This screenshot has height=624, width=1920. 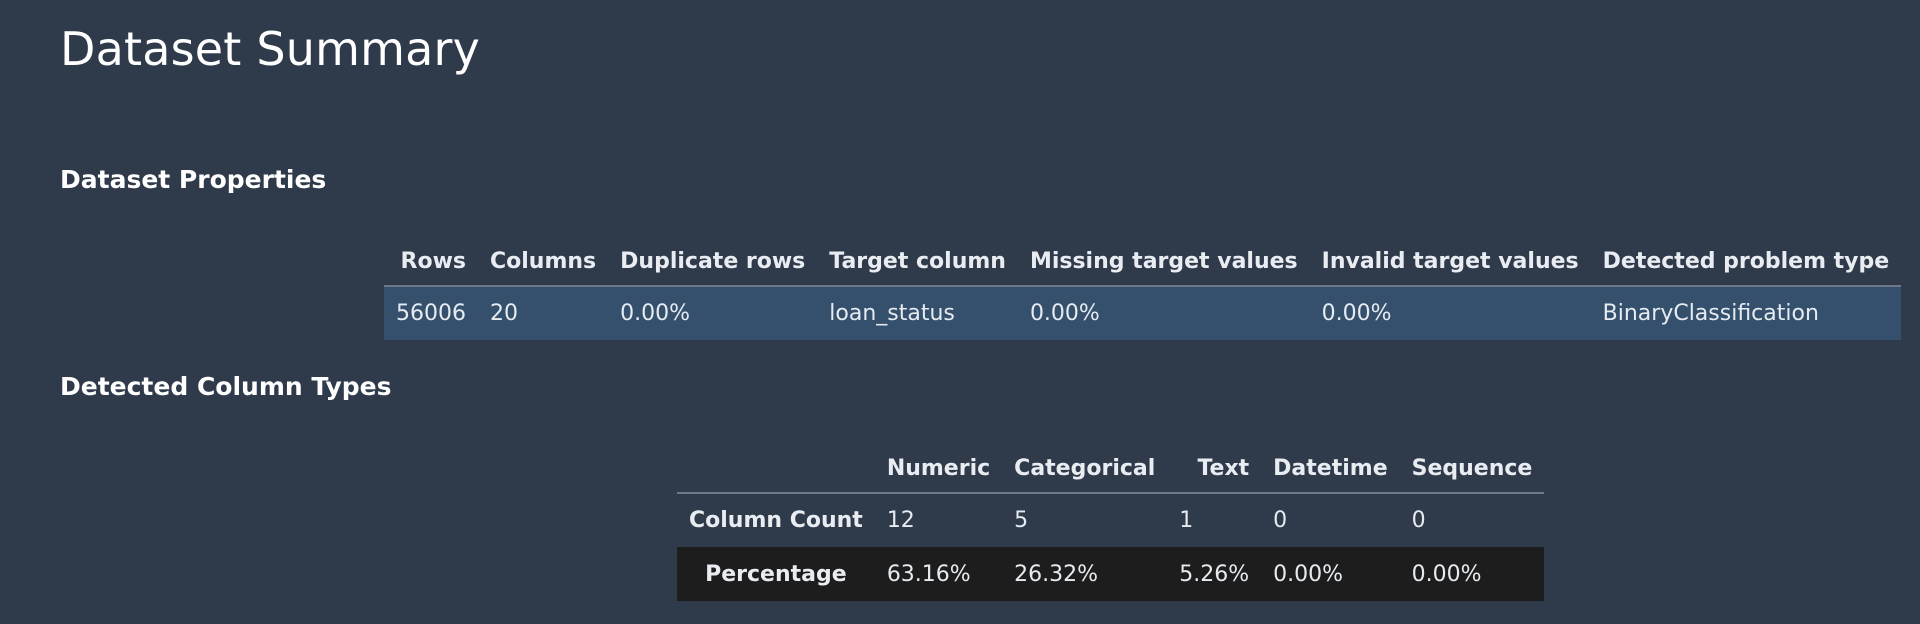 I want to click on cell-numeric-percentage: 63.16%, so click(x=928, y=574).